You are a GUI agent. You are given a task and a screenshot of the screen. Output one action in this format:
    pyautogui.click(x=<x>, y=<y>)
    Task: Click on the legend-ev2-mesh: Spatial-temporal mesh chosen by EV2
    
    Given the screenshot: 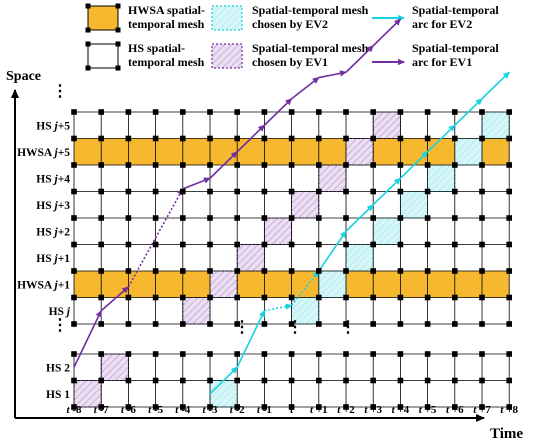 What is the action you would take?
    pyautogui.click(x=290, y=17)
    